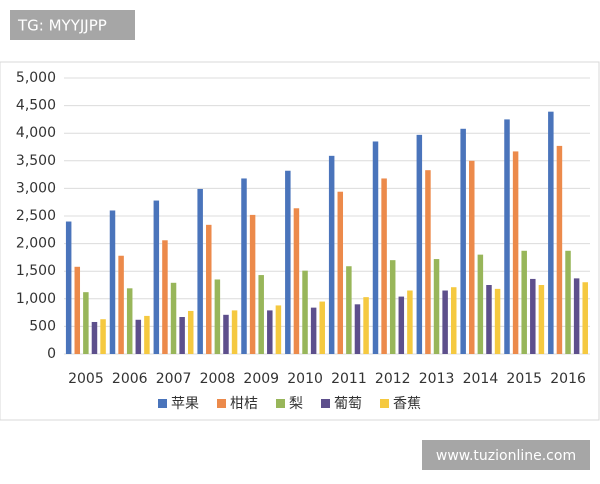 The image size is (600, 484). I want to click on x-tick-label: 2014, so click(481, 379).